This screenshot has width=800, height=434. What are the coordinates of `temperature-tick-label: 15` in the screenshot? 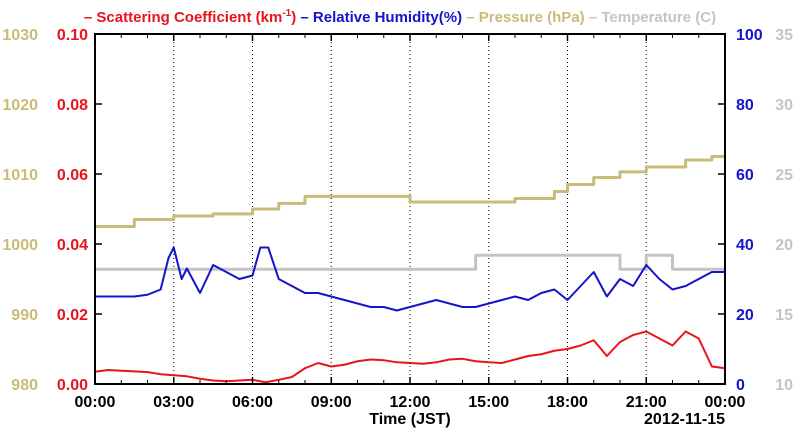 It's located at (784, 315).